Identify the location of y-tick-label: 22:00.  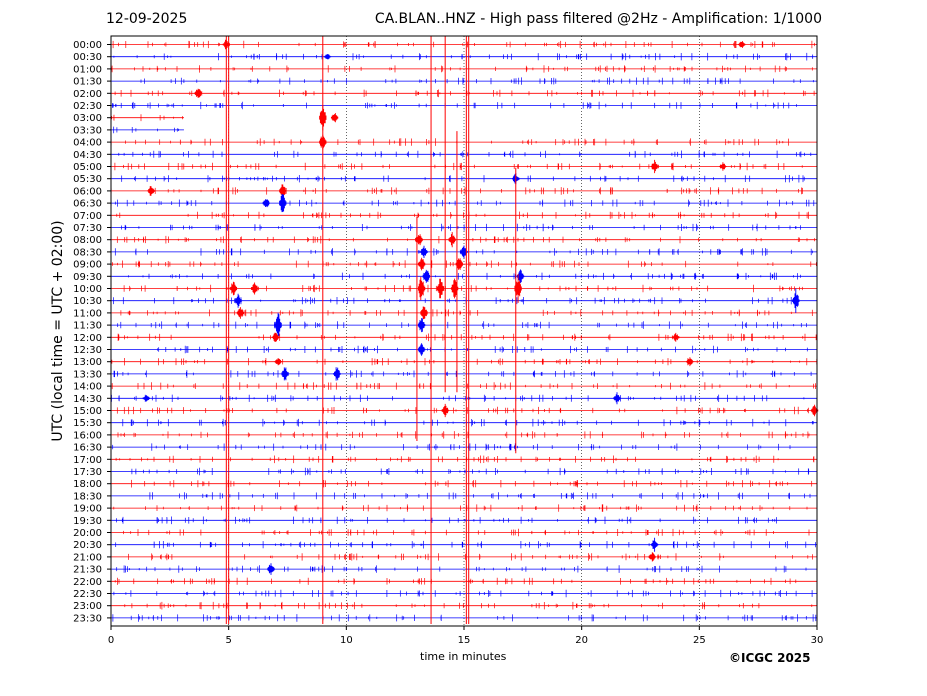
(87, 582).